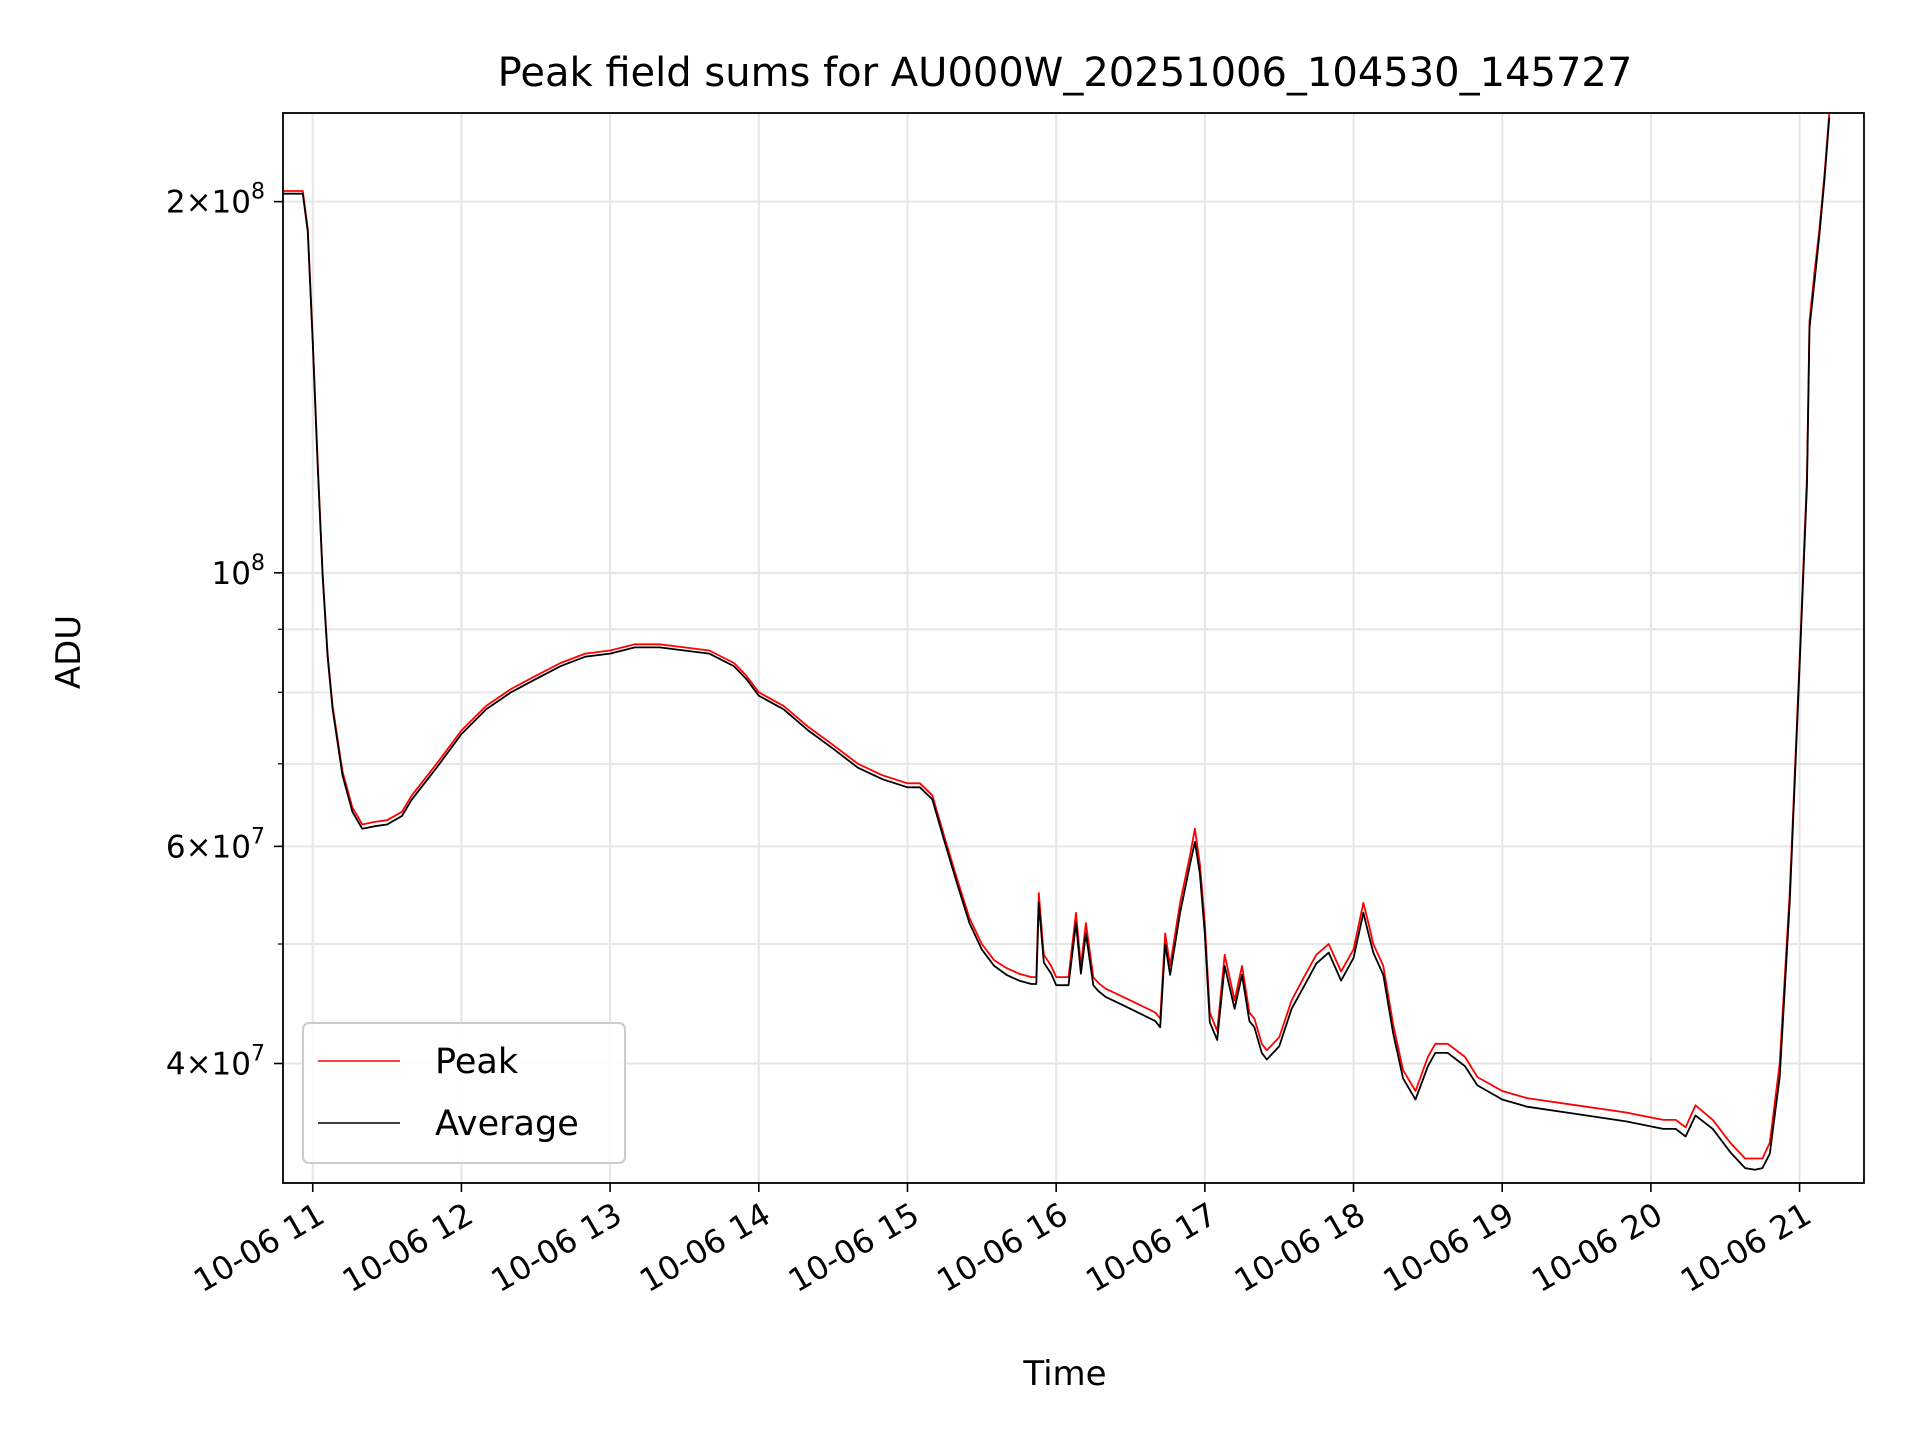  Describe the element at coordinates (224, 631) in the screenshot. I see `y-axis: 4×107 6×107 108 2×108` at that location.